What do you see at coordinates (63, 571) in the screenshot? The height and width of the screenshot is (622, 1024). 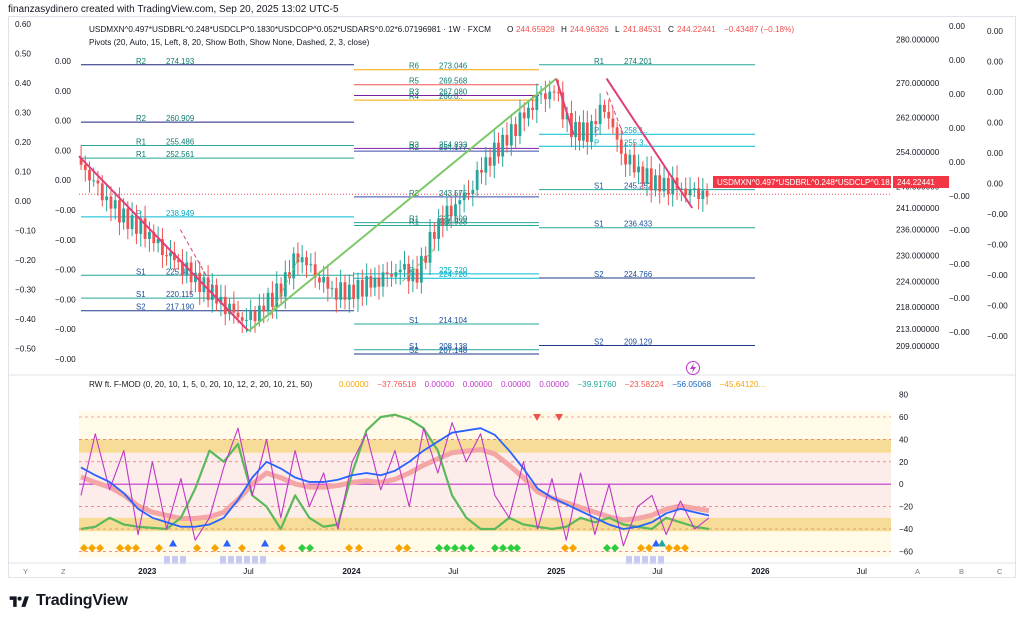 I see `corner-z: Z` at bounding box center [63, 571].